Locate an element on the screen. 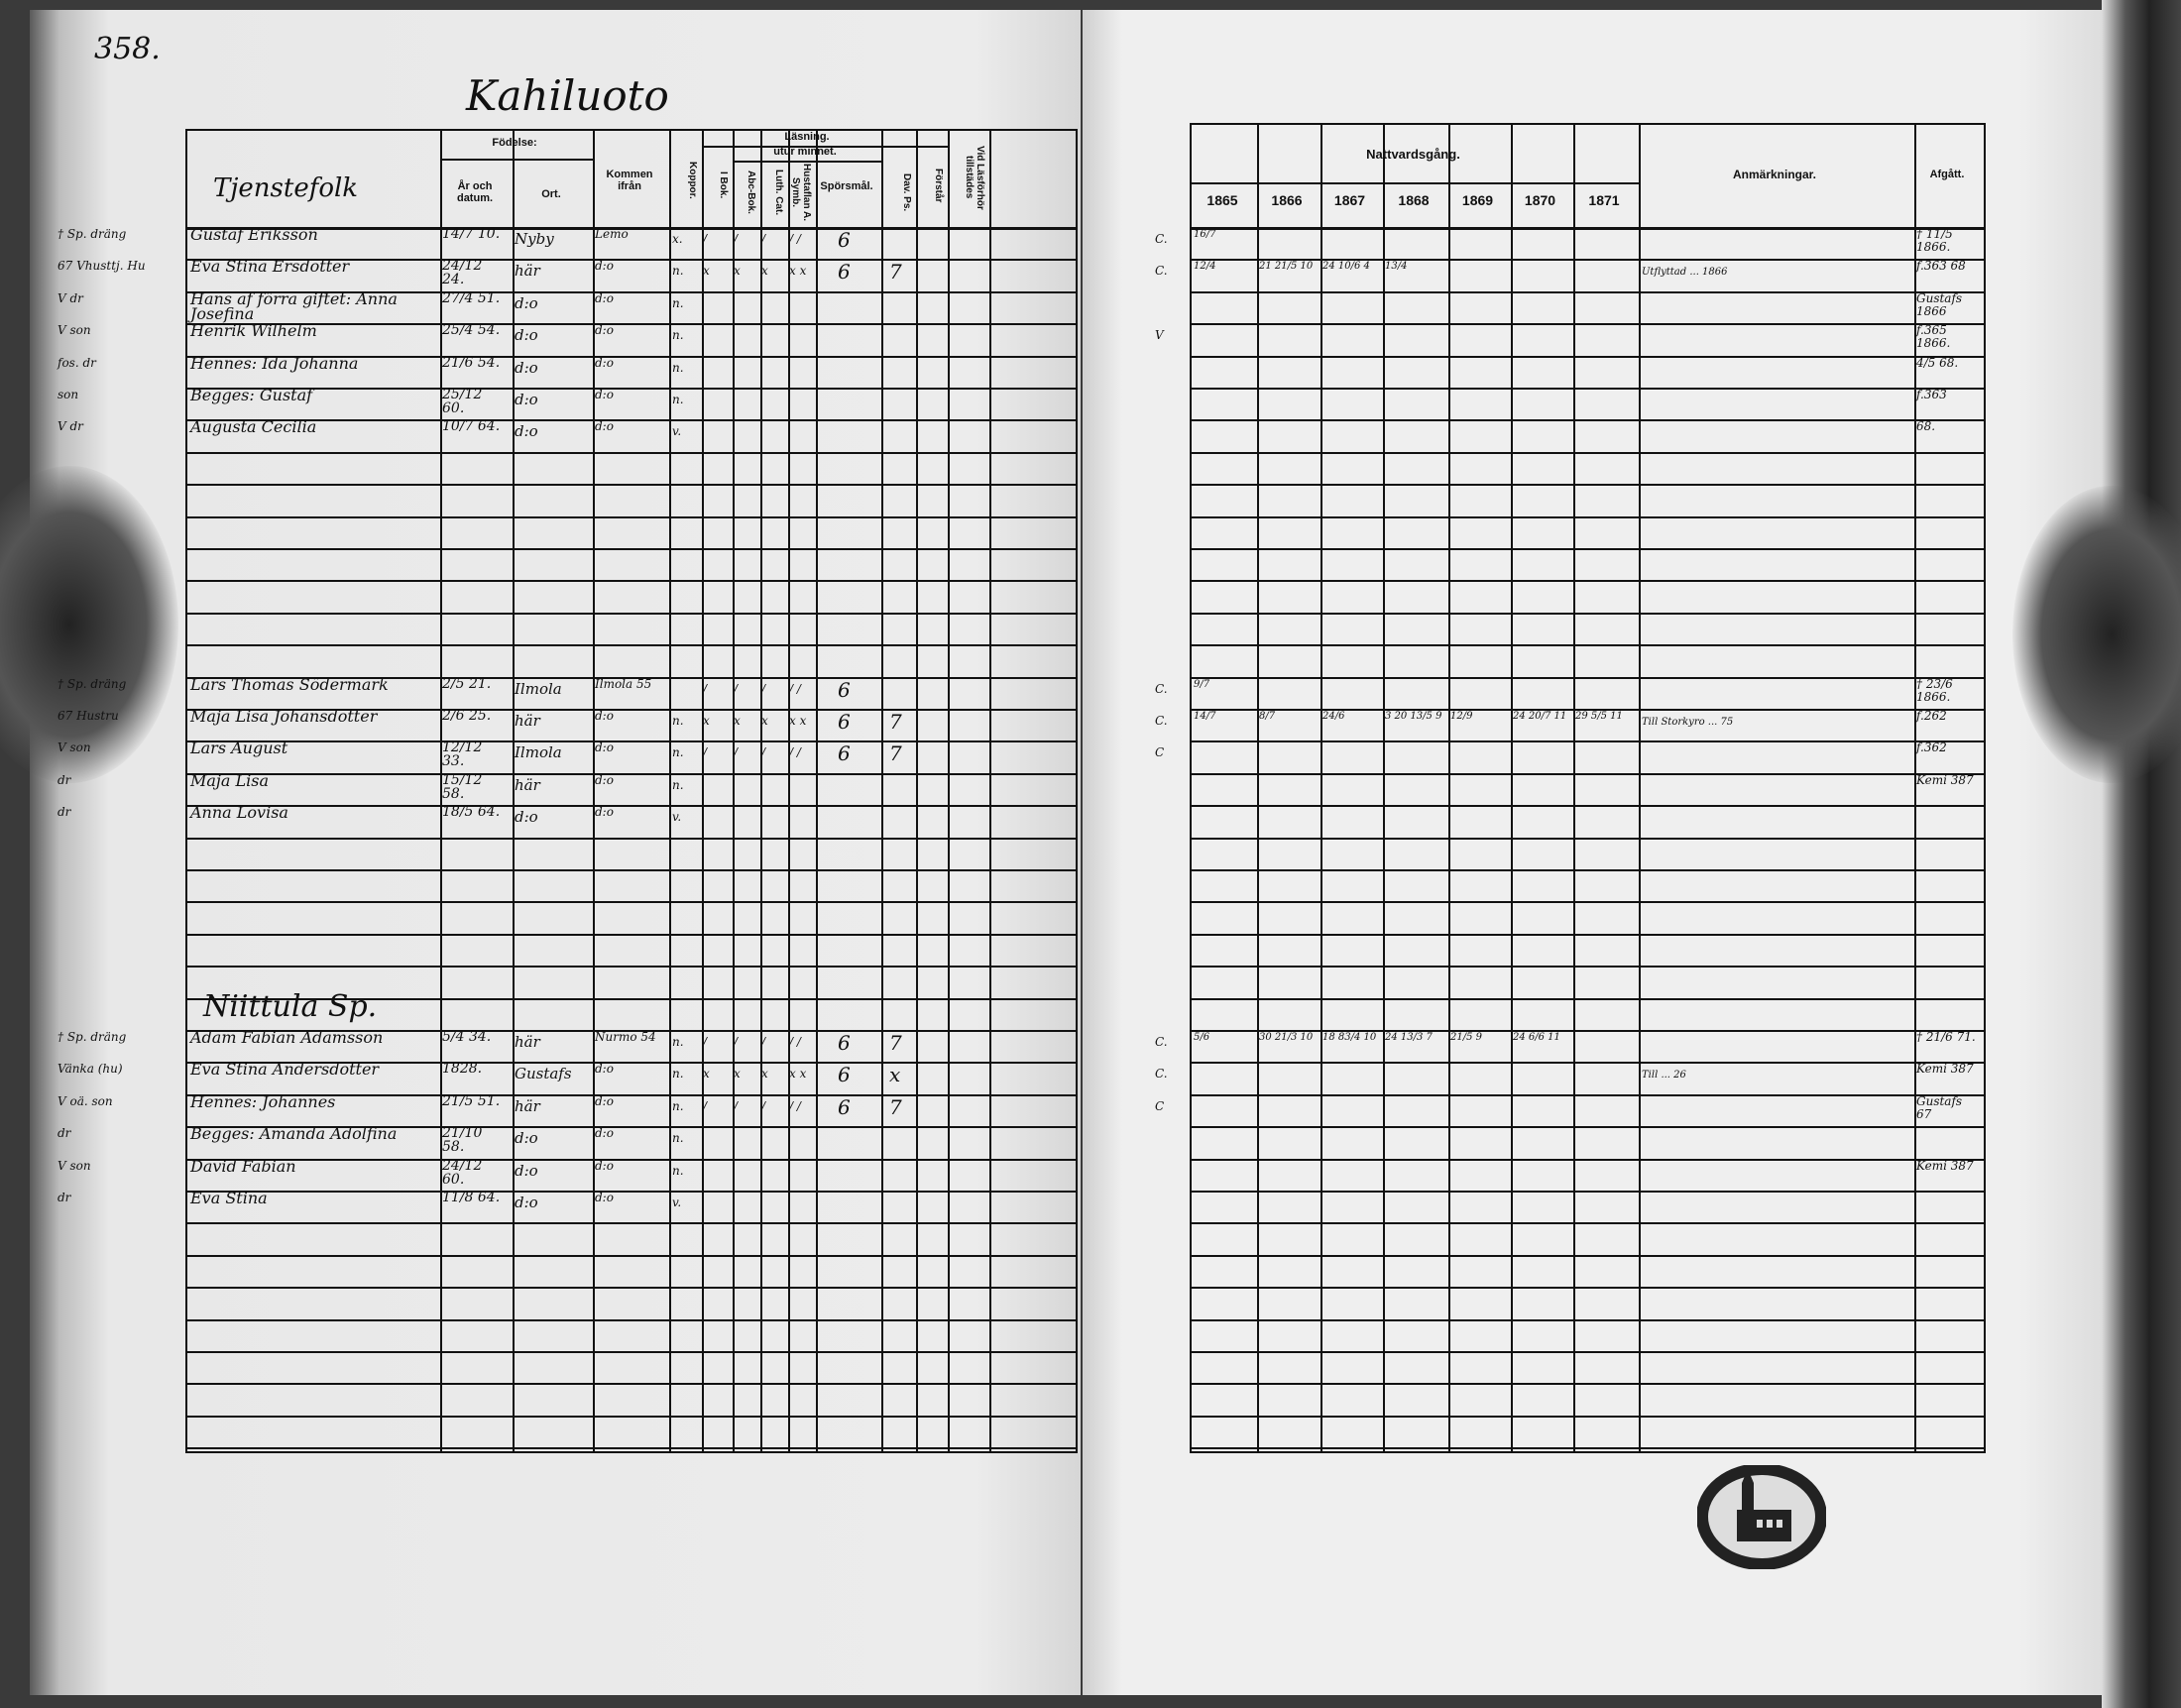 This screenshot has height=1708, width=2181. person-name: Hennes: Ida Johanna is located at coordinates (274, 363).